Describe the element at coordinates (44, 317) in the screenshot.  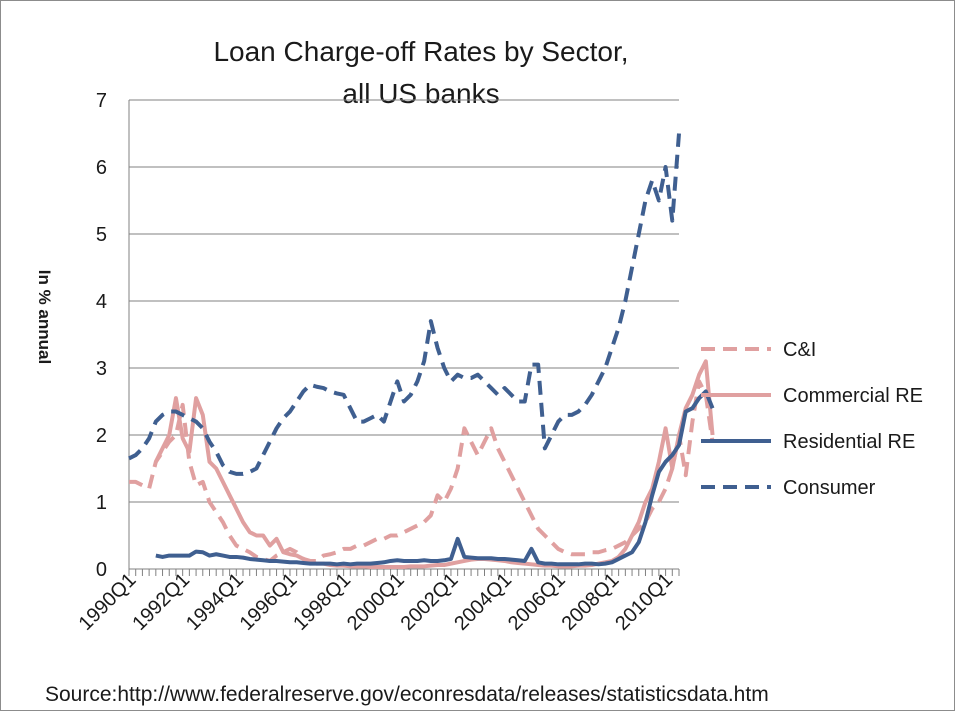
I see `y-axis-label: In % annual` at that location.